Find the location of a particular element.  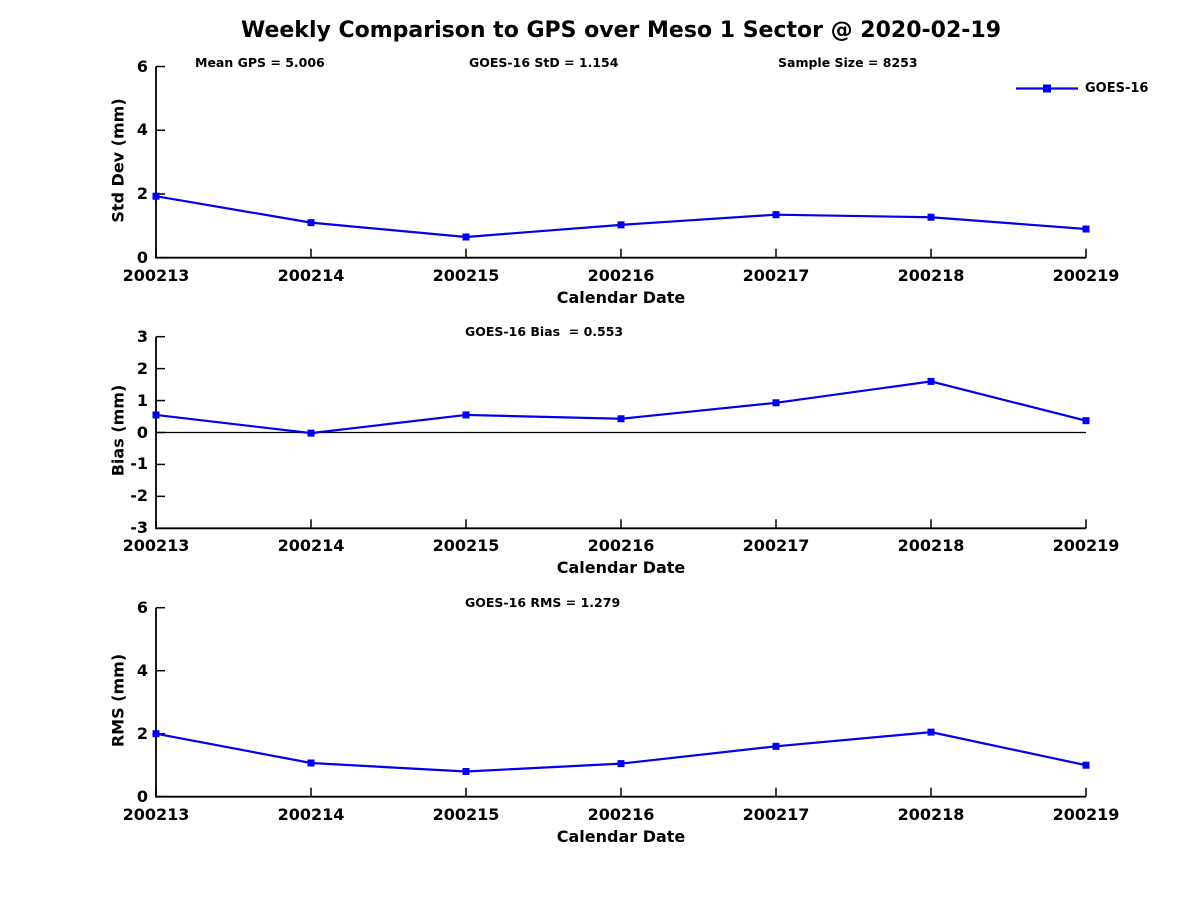

goes16-std-annotation: GOES-16 StD = 1.154 is located at coordinates (544, 62).